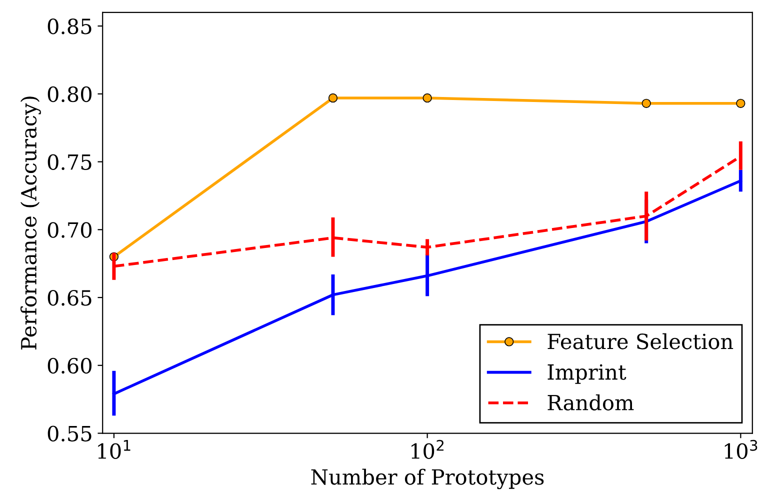  What do you see at coordinates (591, 402) in the screenshot?
I see `legend-label: Random` at bounding box center [591, 402].